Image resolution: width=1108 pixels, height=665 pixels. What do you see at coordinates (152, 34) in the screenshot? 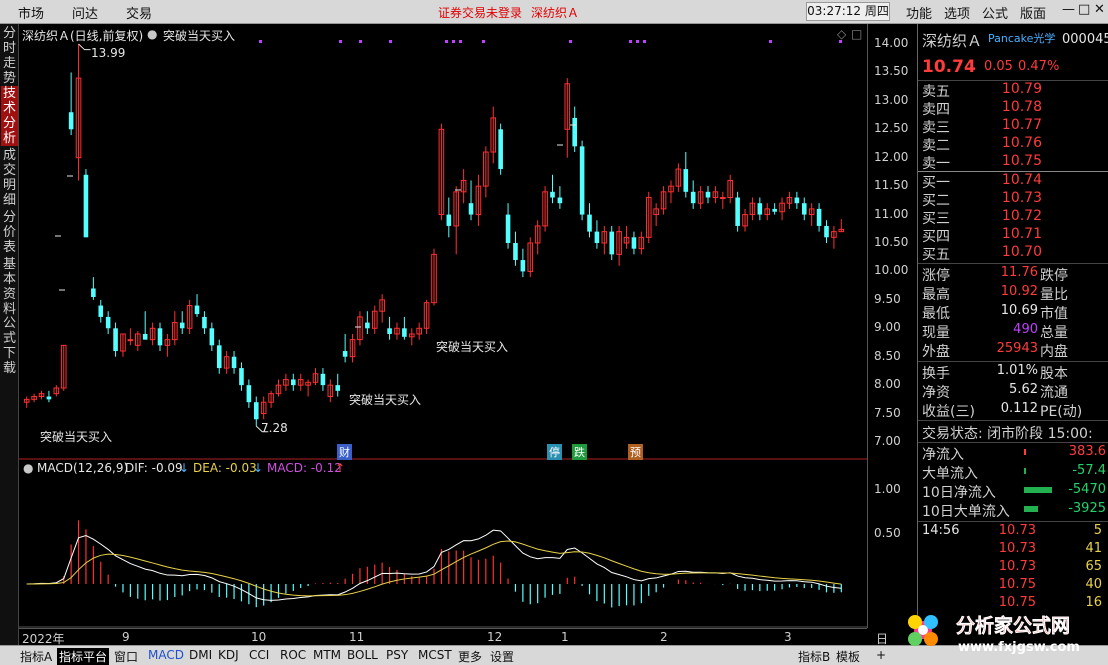
I see `indicator-dropdown-icon: ●` at bounding box center [152, 34].